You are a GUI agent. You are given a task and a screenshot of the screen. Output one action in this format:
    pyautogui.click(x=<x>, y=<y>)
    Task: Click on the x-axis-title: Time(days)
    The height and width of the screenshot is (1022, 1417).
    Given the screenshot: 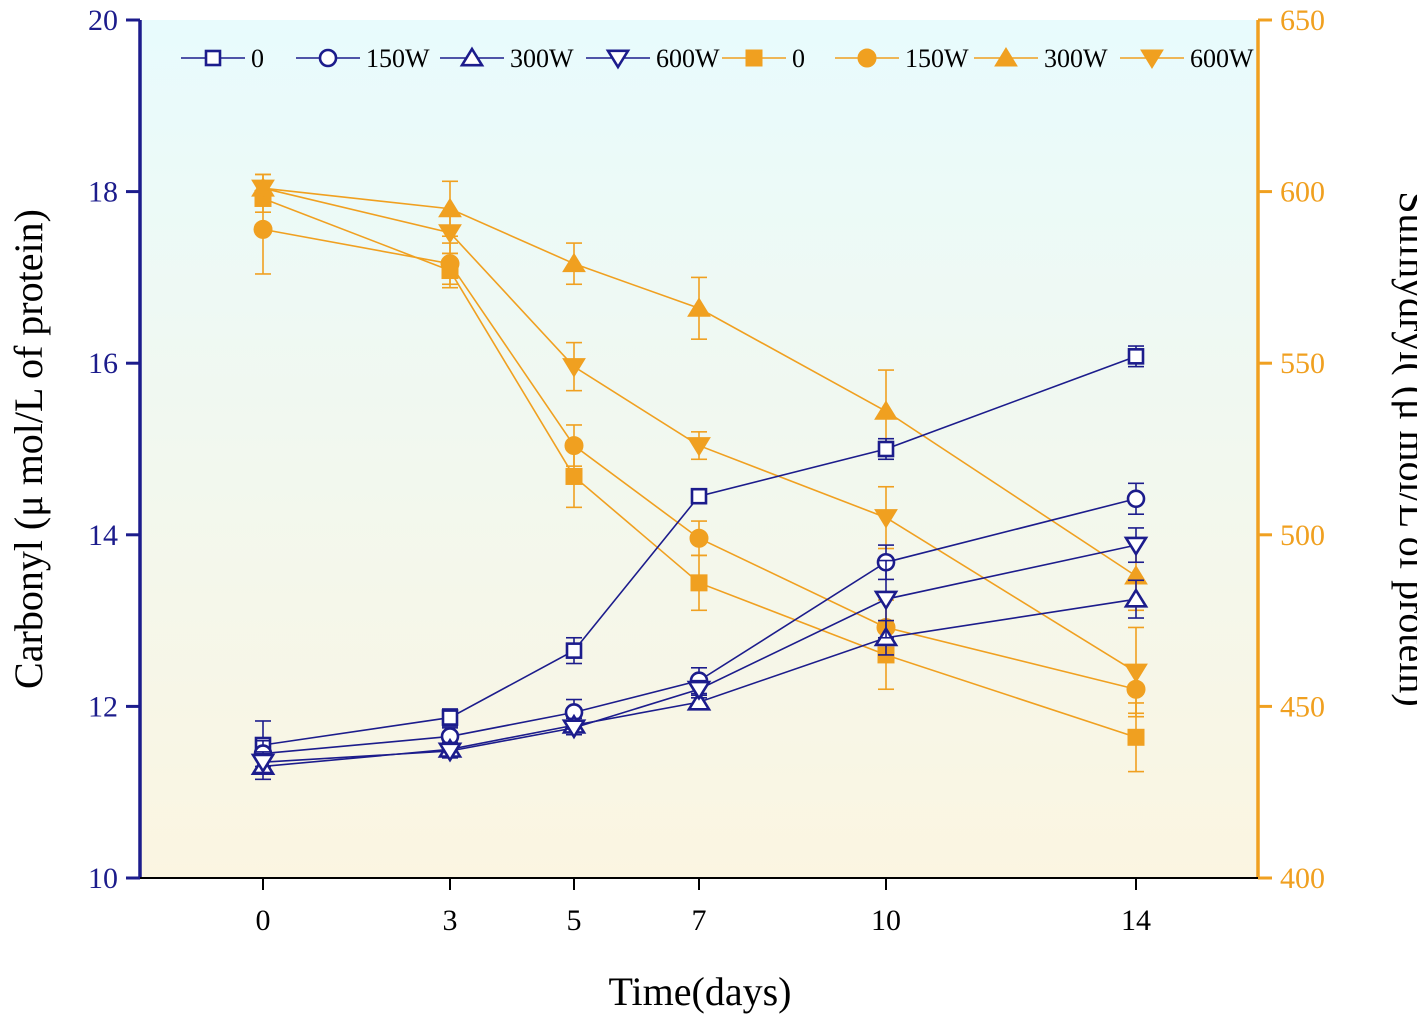 What is the action you would take?
    pyautogui.click(x=700, y=991)
    